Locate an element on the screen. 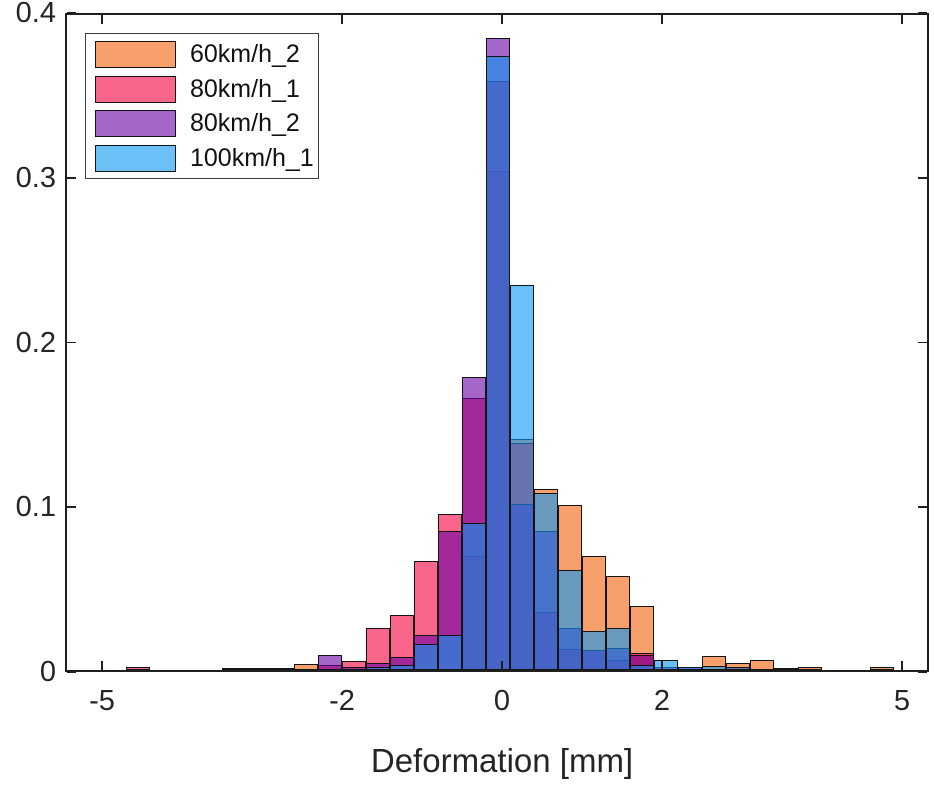 This screenshot has width=934, height=790. legend-row: 100km/h_1 is located at coordinates (205, 157).